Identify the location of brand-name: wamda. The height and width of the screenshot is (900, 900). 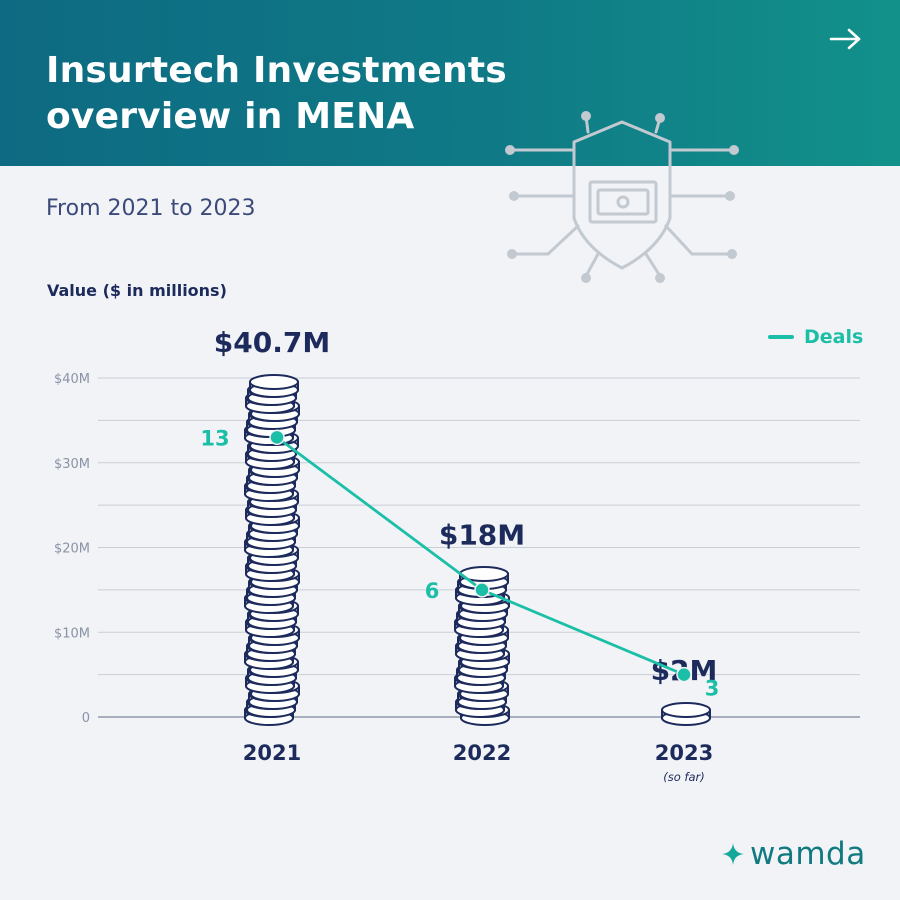
(808, 854).